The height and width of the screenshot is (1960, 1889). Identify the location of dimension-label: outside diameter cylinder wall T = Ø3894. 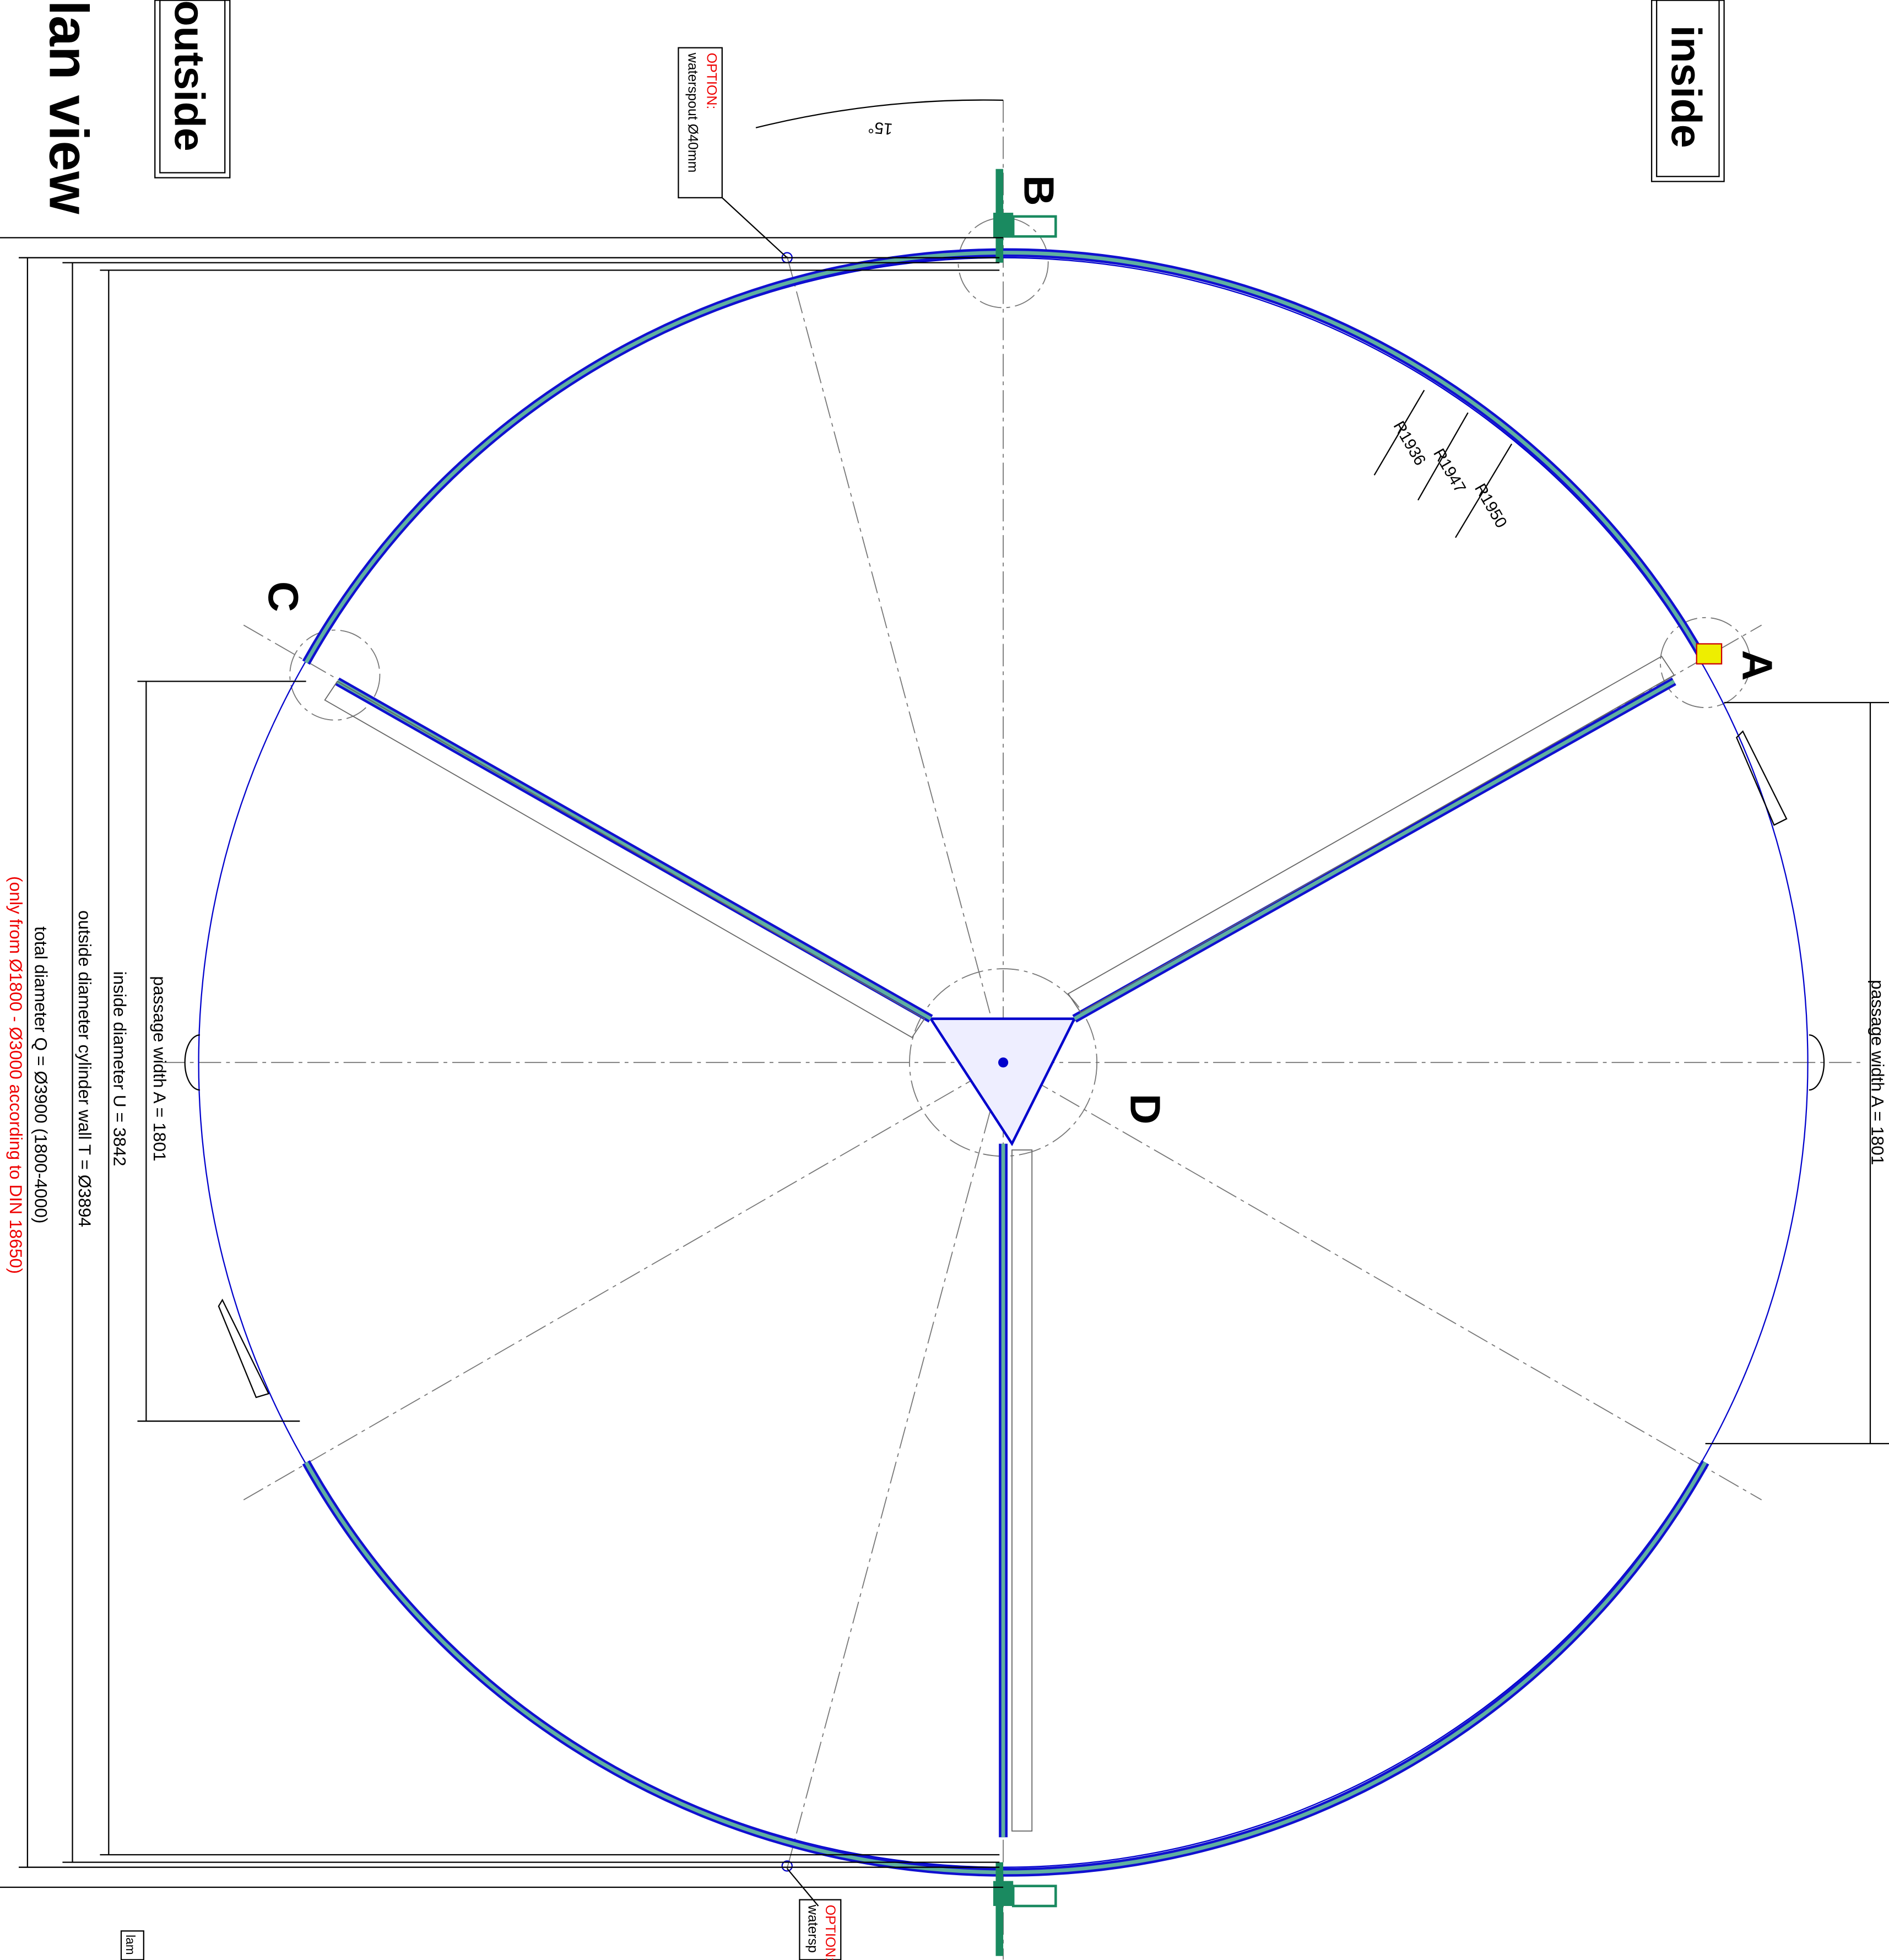
(85, 1068).